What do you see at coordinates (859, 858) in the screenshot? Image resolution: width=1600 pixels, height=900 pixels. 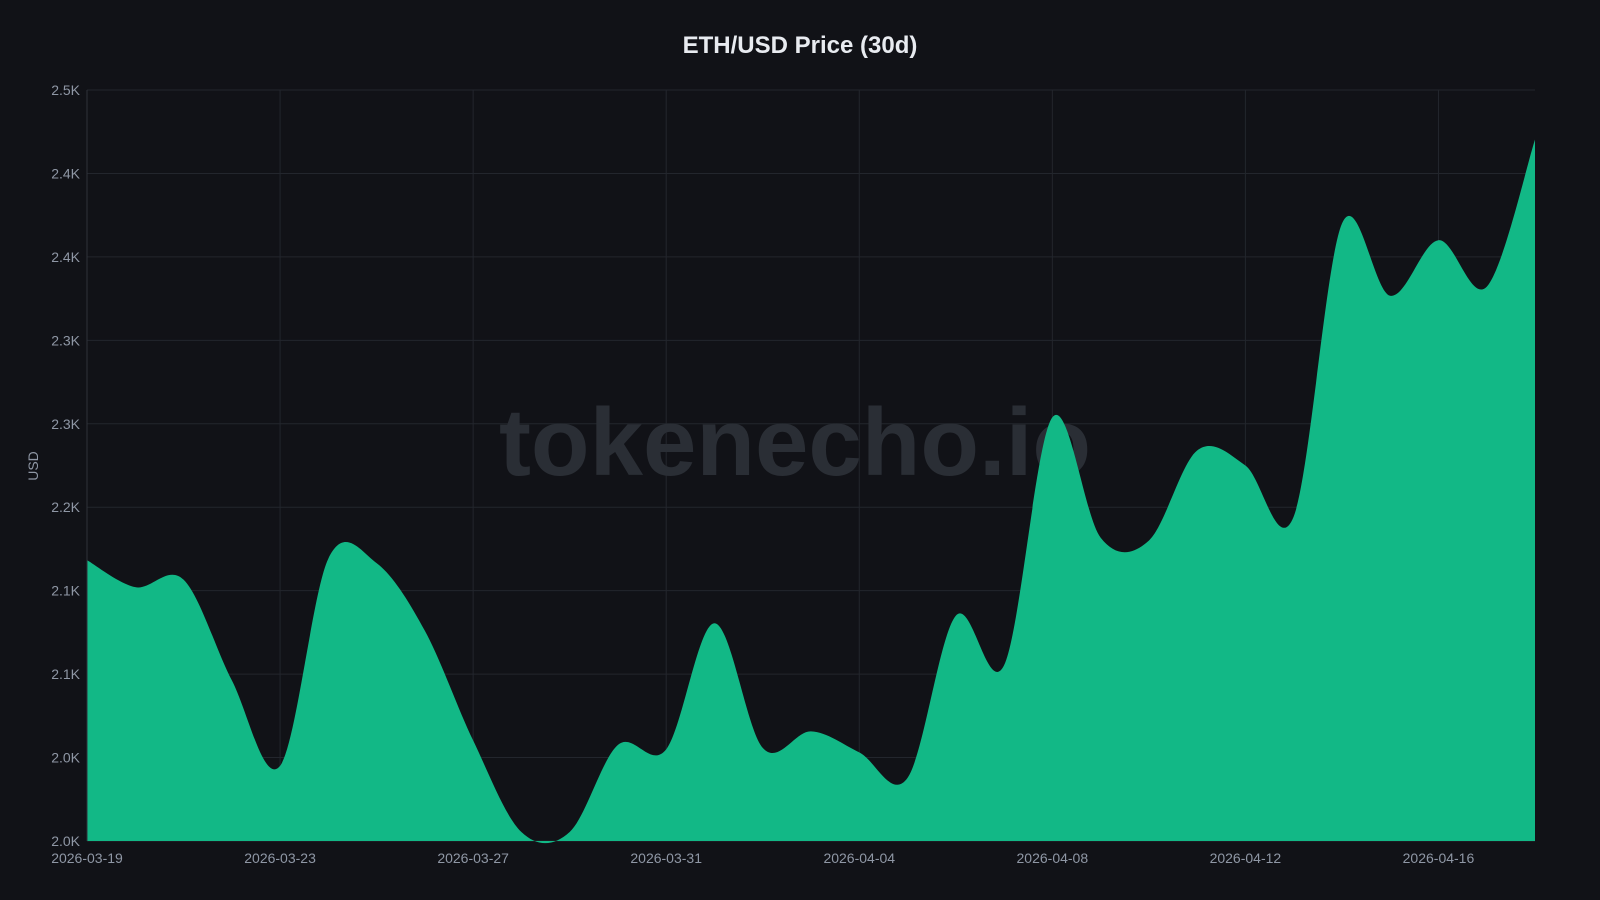 I see `x-tick-label: 2026-04-04` at bounding box center [859, 858].